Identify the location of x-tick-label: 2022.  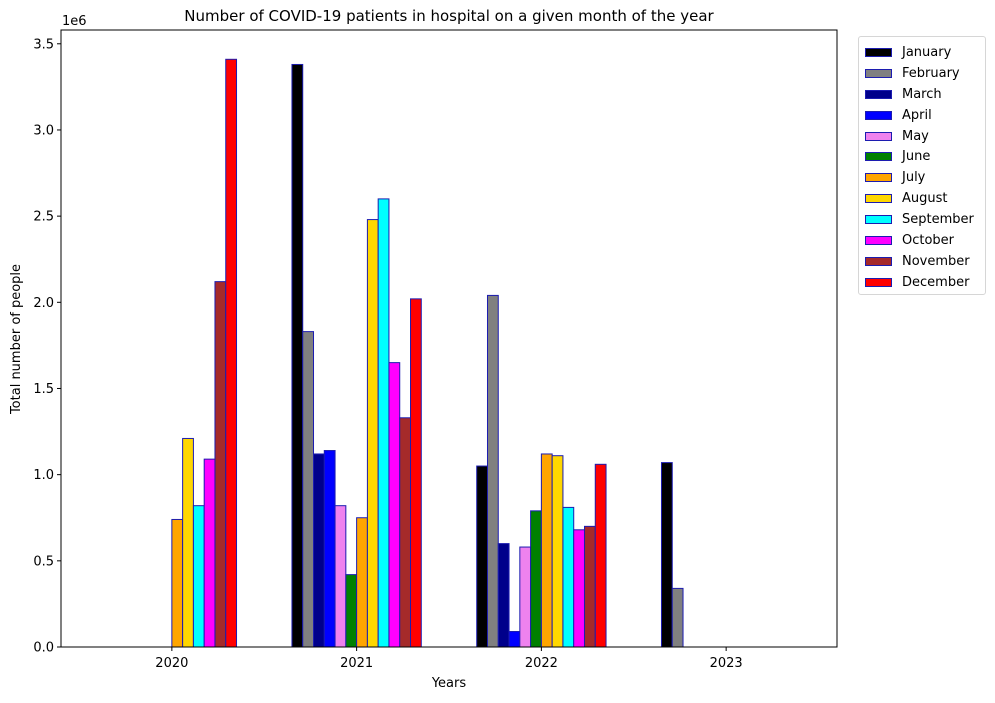
(541, 663).